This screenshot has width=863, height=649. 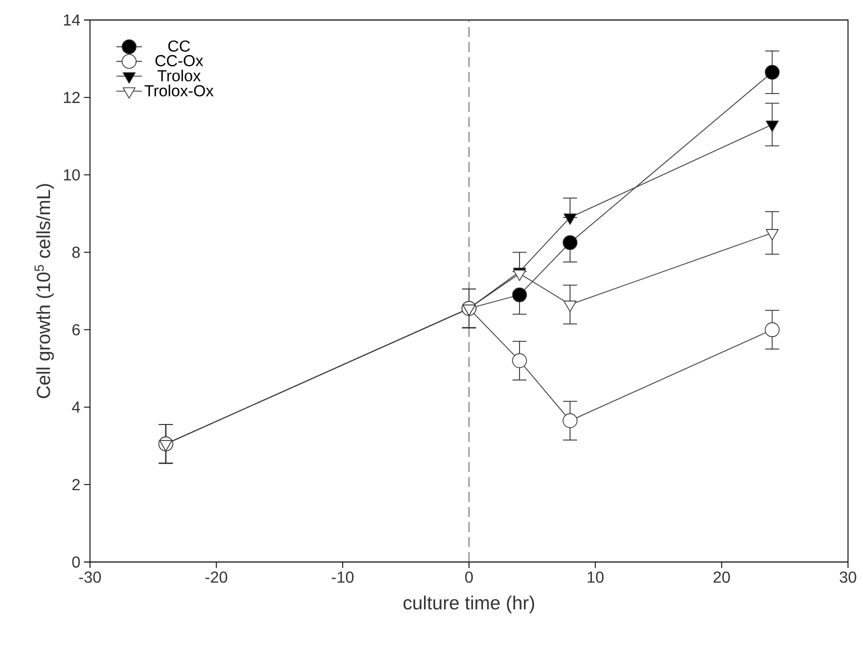 I want to click on legend-label: Trolox-Ox, so click(x=179, y=90).